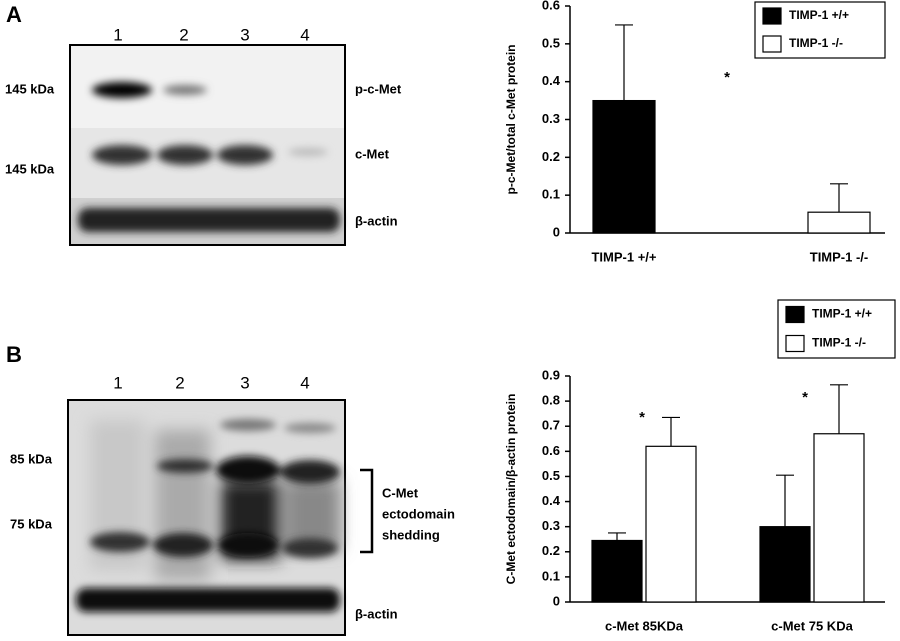 The image size is (900, 641). I want to click on x-tick-label: TIMP-1 -/-, so click(839, 256).